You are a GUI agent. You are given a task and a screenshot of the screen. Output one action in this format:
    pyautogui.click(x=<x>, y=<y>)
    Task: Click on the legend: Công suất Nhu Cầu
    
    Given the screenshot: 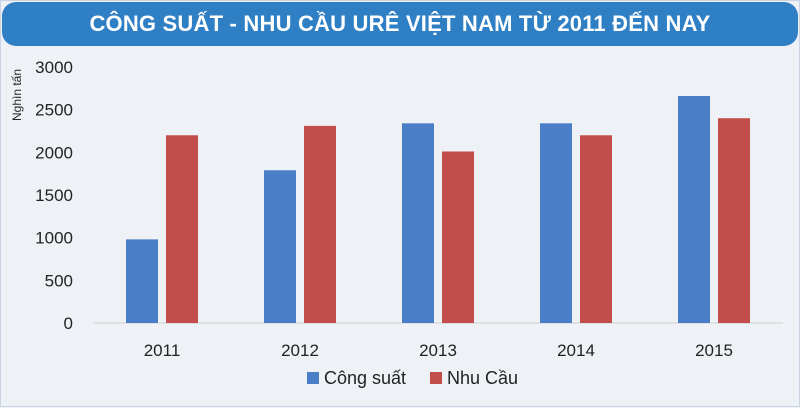 What is the action you would take?
    pyautogui.click(x=412, y=378)
    